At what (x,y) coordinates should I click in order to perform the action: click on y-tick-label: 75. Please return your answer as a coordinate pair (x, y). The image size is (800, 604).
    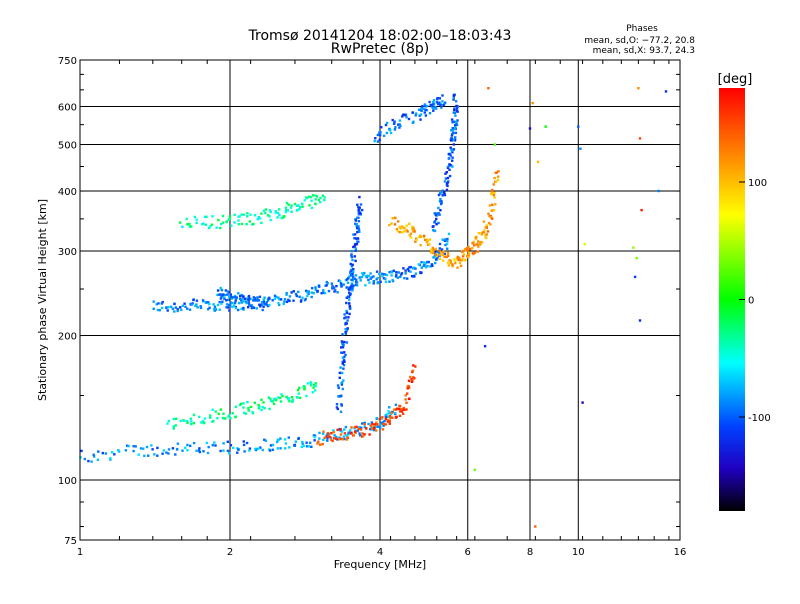
    Looking at the image, I should click on (70, 541).